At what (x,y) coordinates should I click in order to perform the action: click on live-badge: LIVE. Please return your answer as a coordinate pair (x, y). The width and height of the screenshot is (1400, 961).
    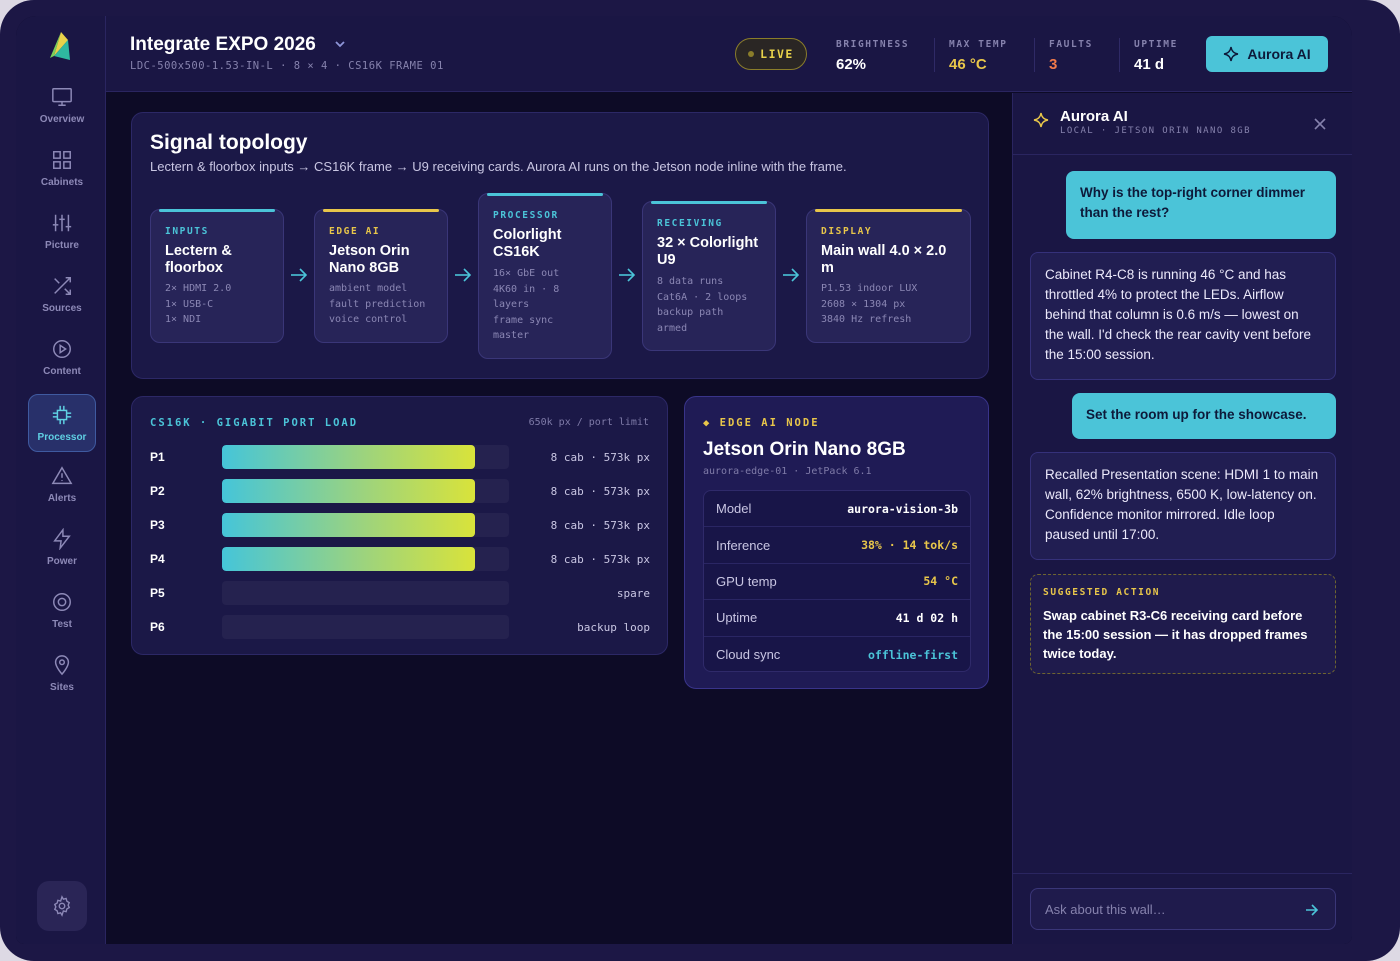
    Looking at the image, I should click on (771, 54).